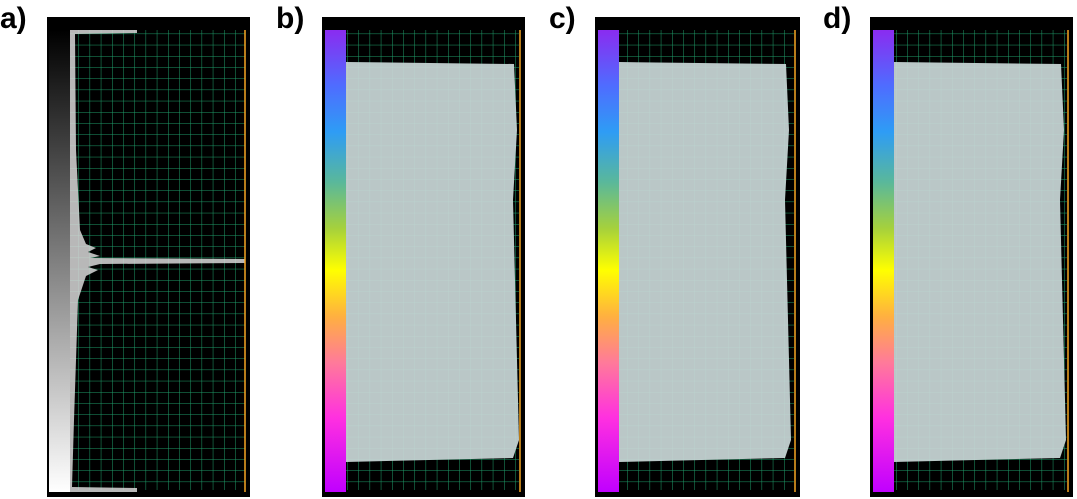 Image resolution: width=1077 pixels, height=499 pixels. Describe the element at coordinates (290, 18) in the screenshot. I see `panel-label: b)` at that location.